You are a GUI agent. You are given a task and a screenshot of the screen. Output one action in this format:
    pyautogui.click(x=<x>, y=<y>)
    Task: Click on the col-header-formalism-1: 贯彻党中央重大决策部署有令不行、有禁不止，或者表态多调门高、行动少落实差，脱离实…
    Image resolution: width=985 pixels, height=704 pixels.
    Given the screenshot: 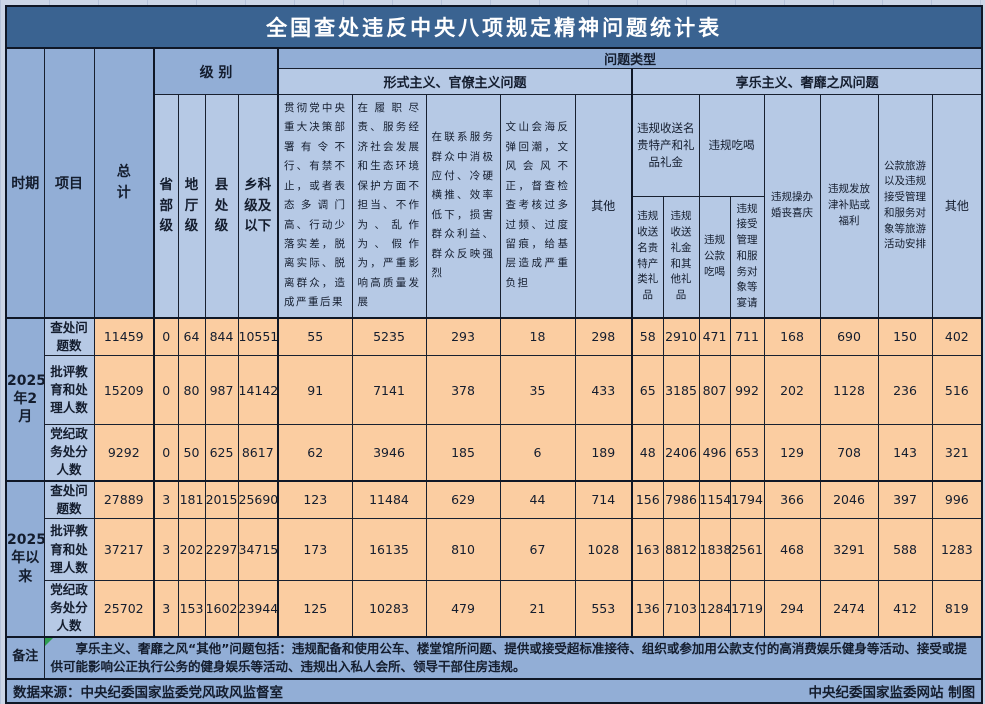 What is the action you would take?
    pyautogui.click(x=315, y=206)
    